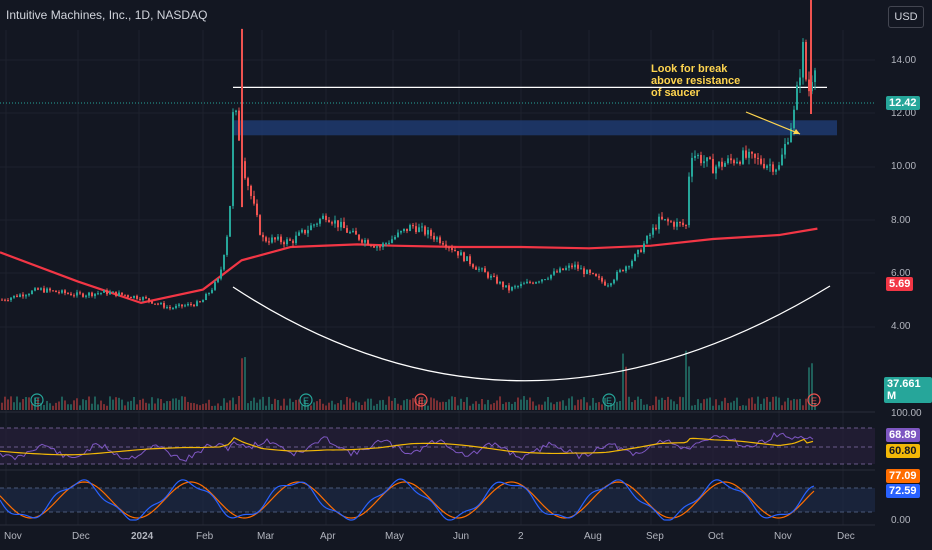 The height and width of the screenshot is (550, 932). I want to click on annotation-arrow, so click(773, 123).